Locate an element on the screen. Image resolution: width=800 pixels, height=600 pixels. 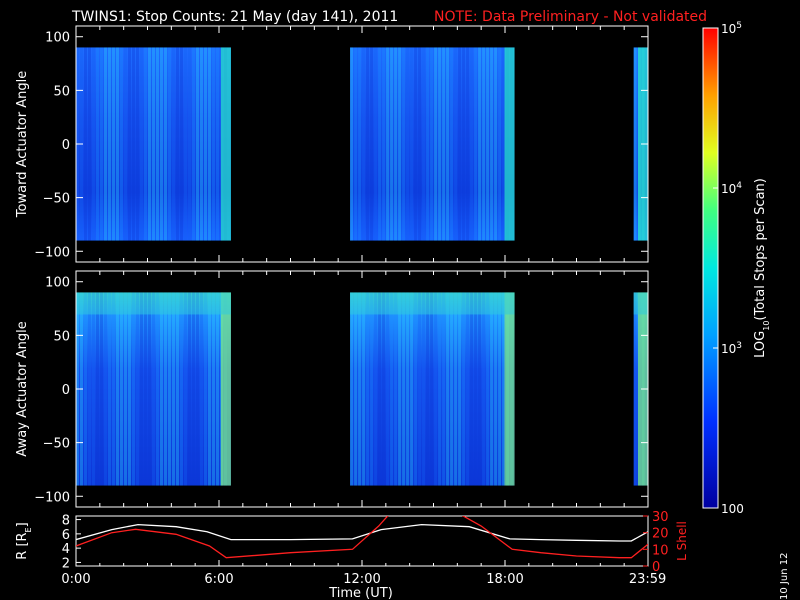
colorbar-ticks: 10⁵ 10⁴ 10³ 100 is located at coordinates (728, 268).